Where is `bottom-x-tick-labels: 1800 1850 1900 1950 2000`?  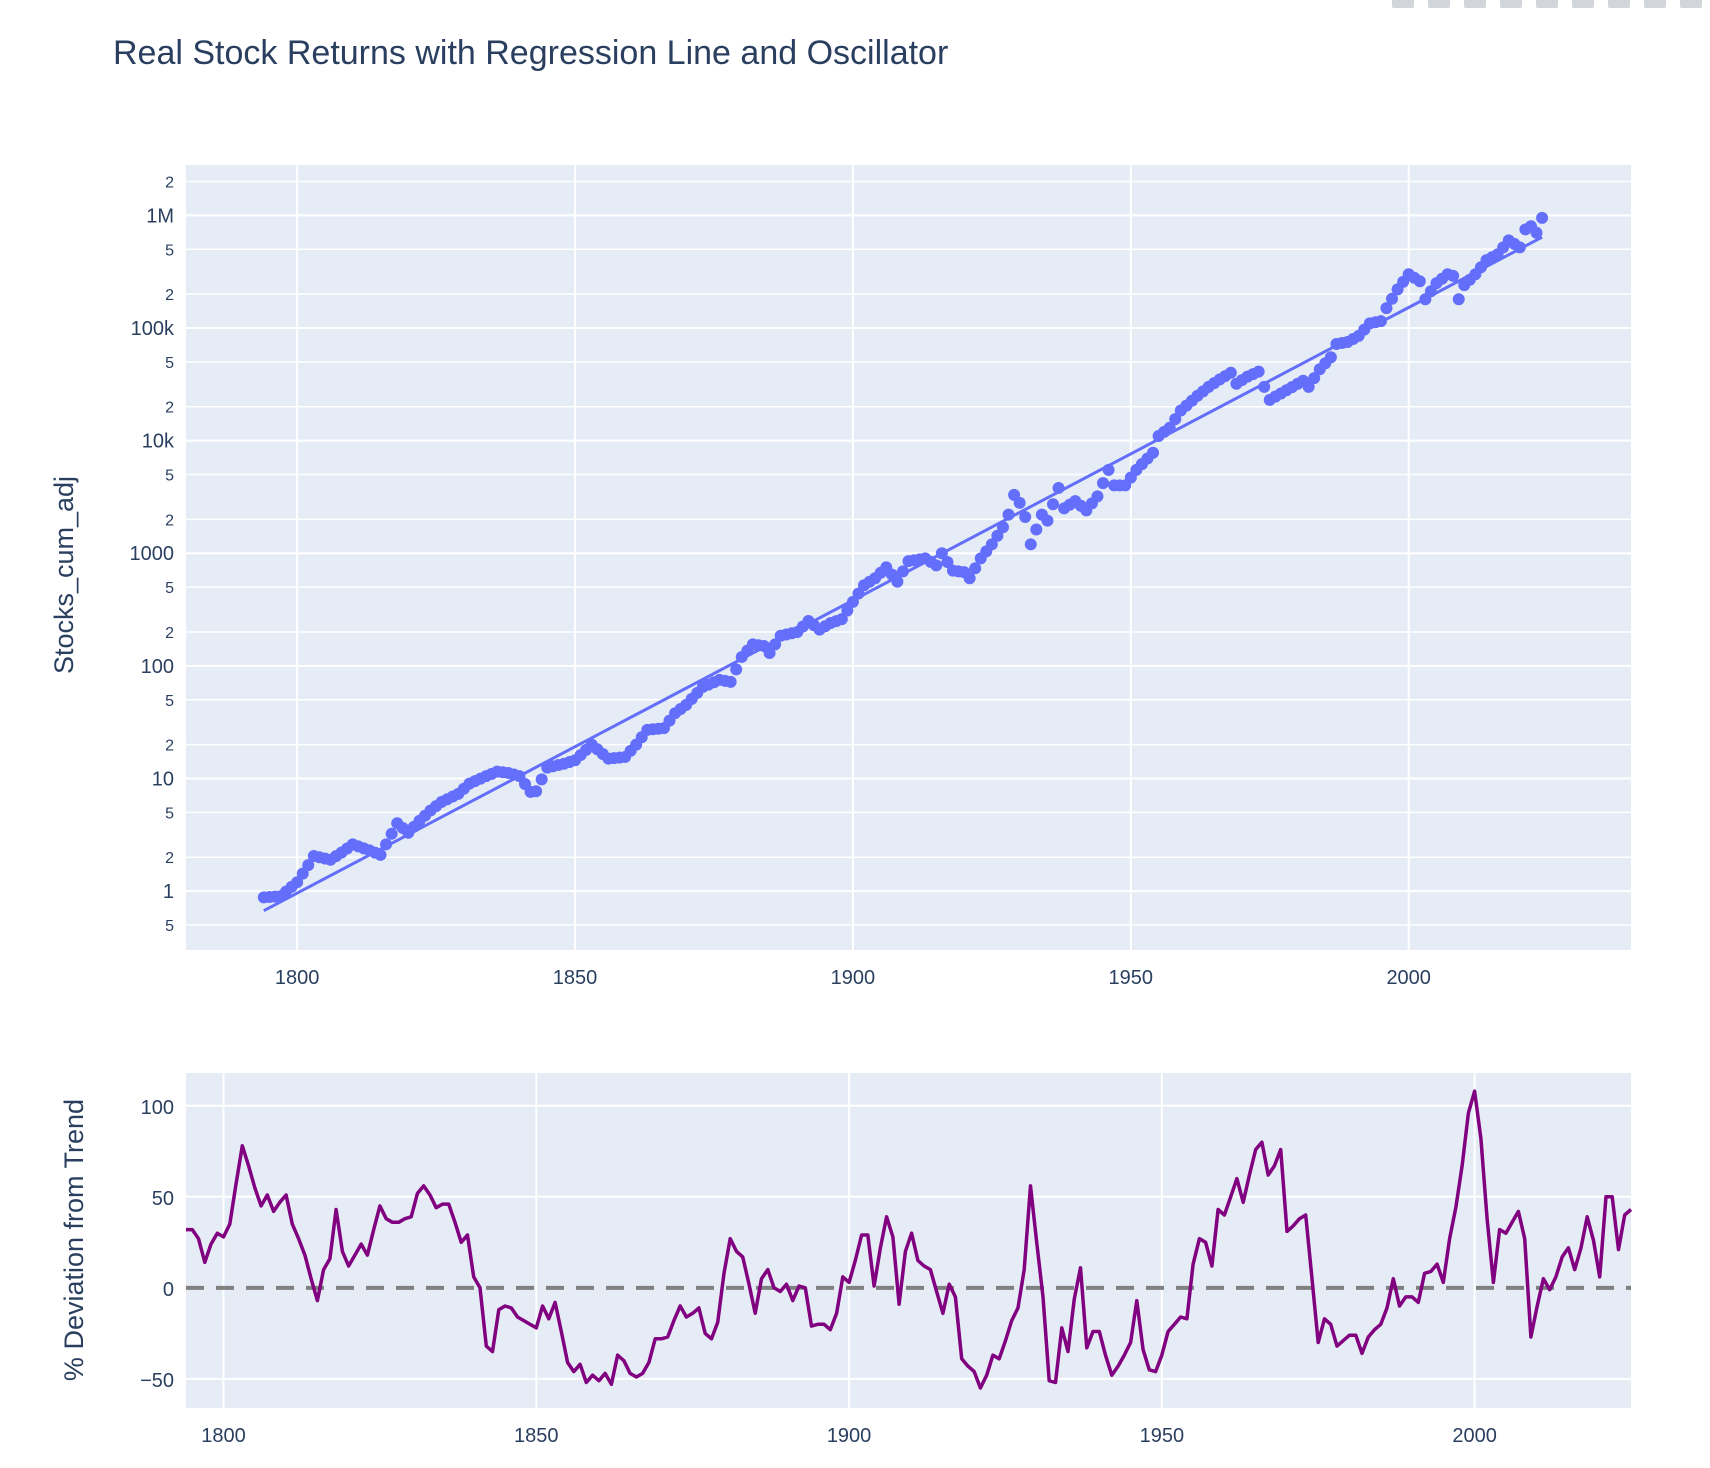
bottom-x-tick-labels: 1800 1850 1900 1950 2000 is located at coordinates (849, 1436).